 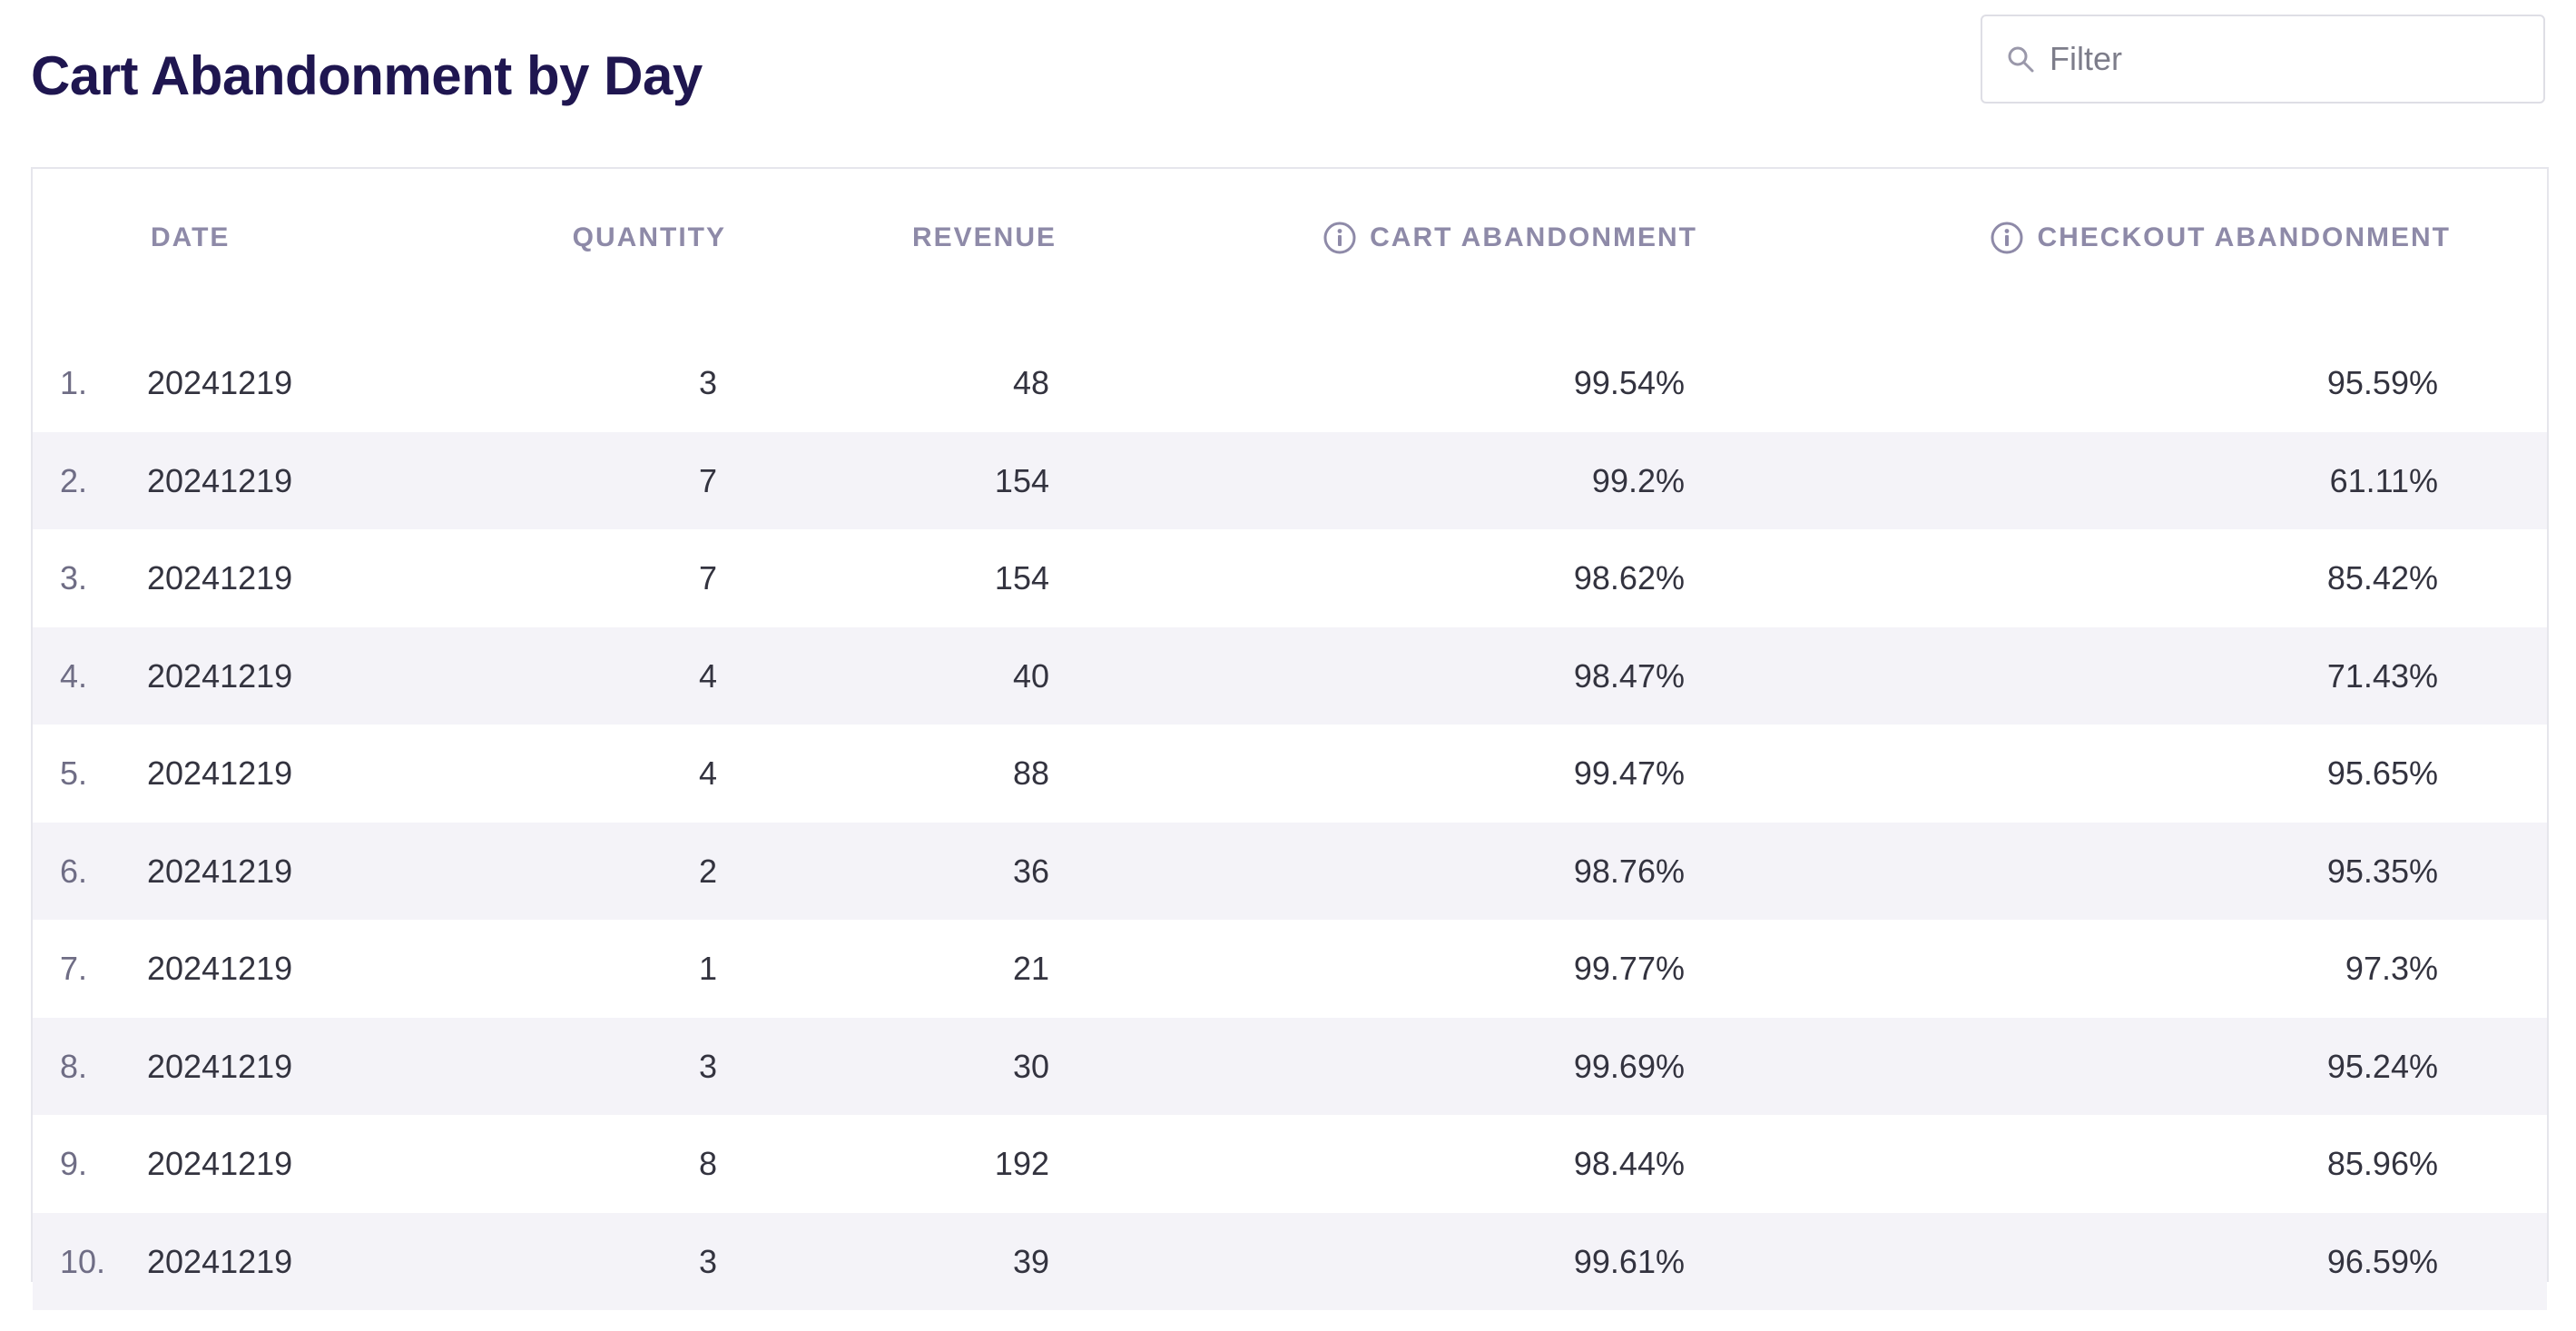 I want to click on cell-checkout-abandonment: 85.96%, so click(x=2382, y=1163).